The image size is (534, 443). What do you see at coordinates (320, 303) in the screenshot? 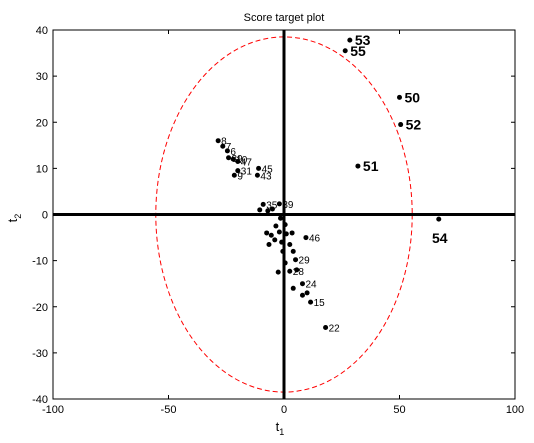
I see `point-label: 15` at bounding box center [320, 303].